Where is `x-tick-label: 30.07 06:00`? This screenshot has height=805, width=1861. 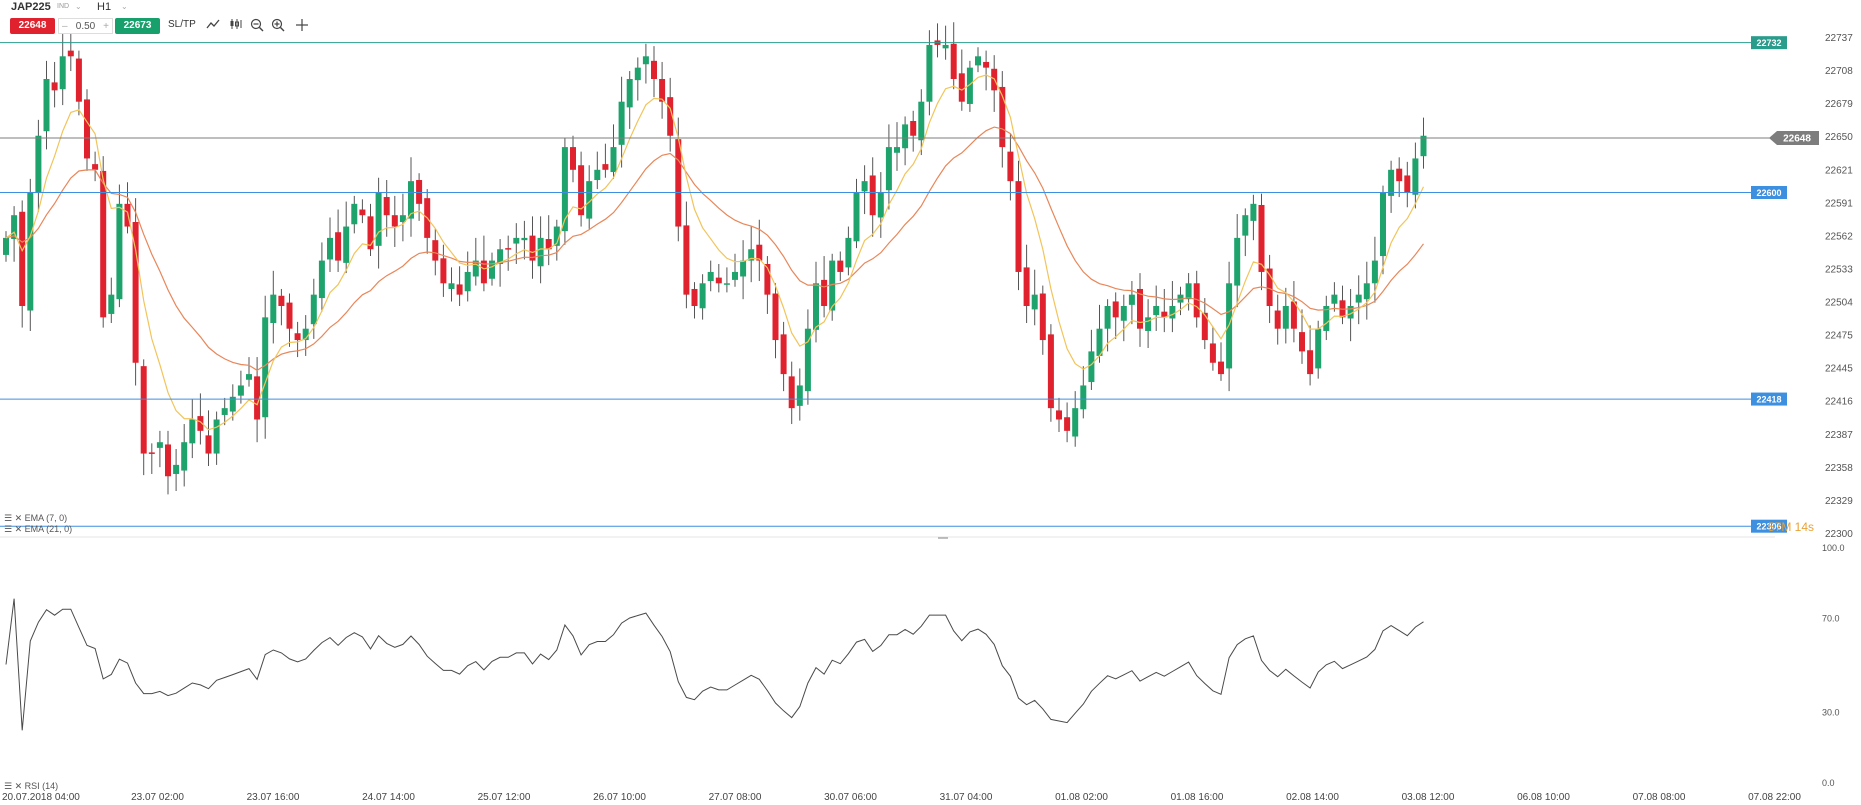
x-tick-label: 30.07 06:00 is located at coordinates (850, 797).